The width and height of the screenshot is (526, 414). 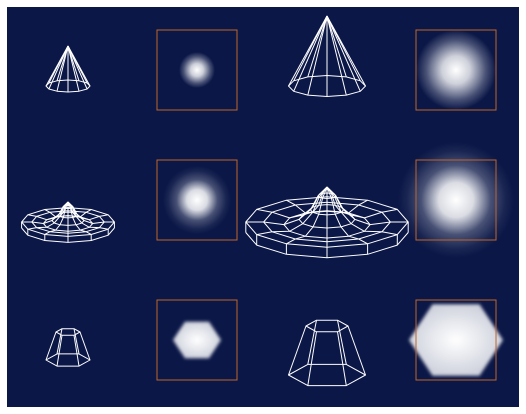 I want to click on sinc-wireframe-small, so click(x=68, y=222).